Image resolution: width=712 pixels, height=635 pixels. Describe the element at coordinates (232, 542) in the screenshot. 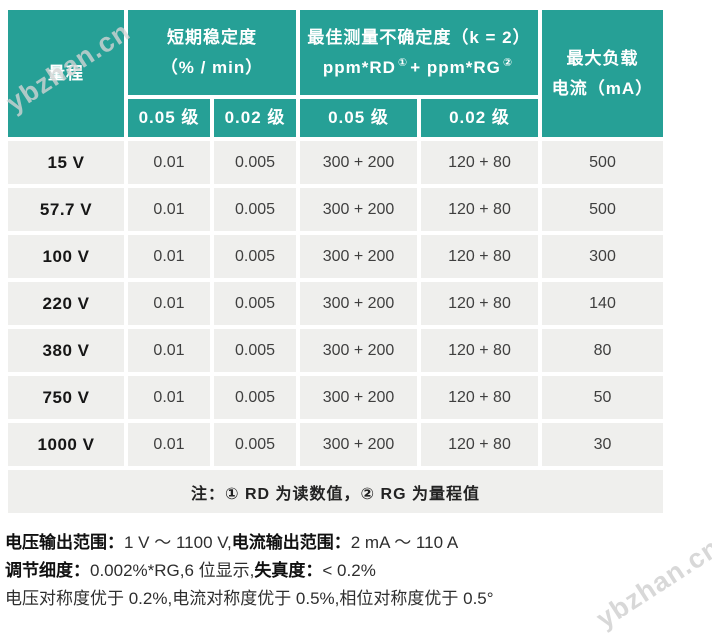

I see `footer-line-output-ranges: 电压输出范围：1 V ～ 1100 V,电流输出范围：2 mA ～ 110 A` at that location.